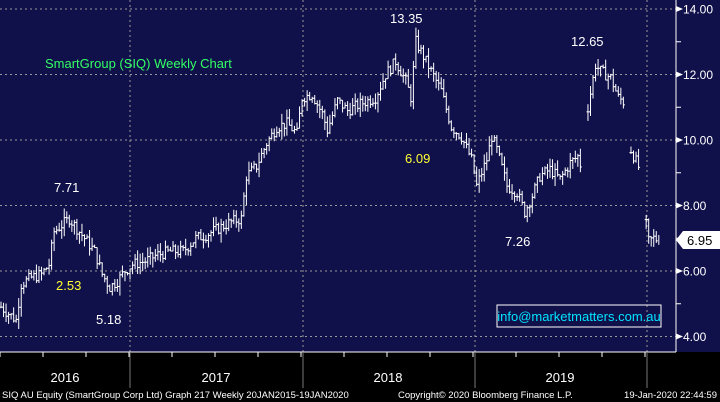 This screenshot has height=402, width=720. Describe the element at coordinates (670, 395) in the screenshot. I see `footer-right: 19-Jan-2020 22:44:59` at that location.